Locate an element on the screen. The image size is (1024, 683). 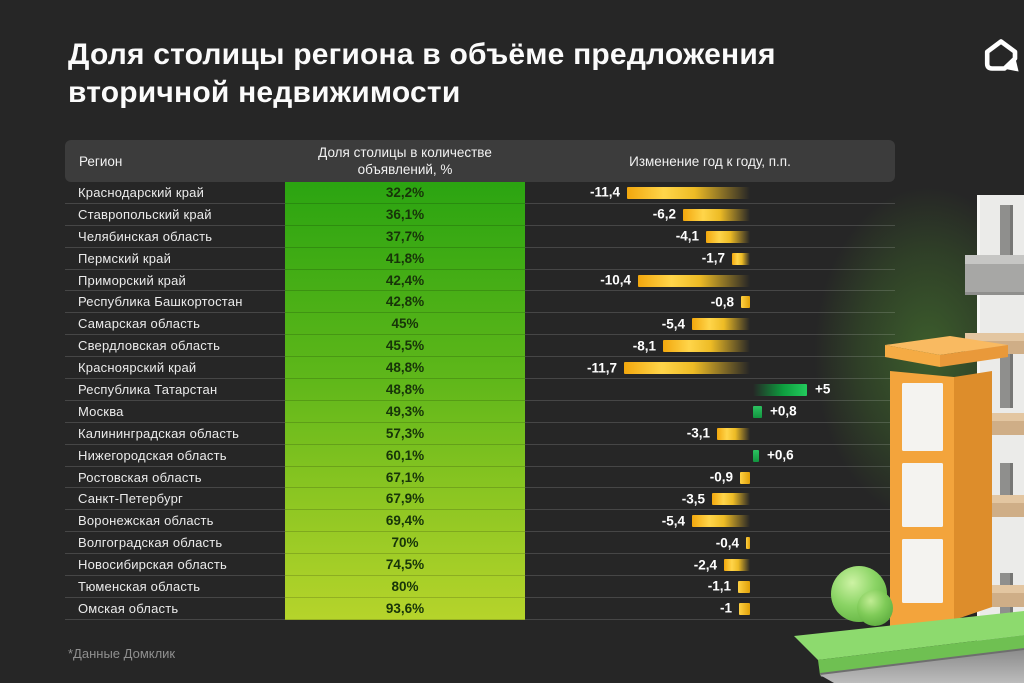
change-cell: -0,8 is located at coordinates (710, 302).